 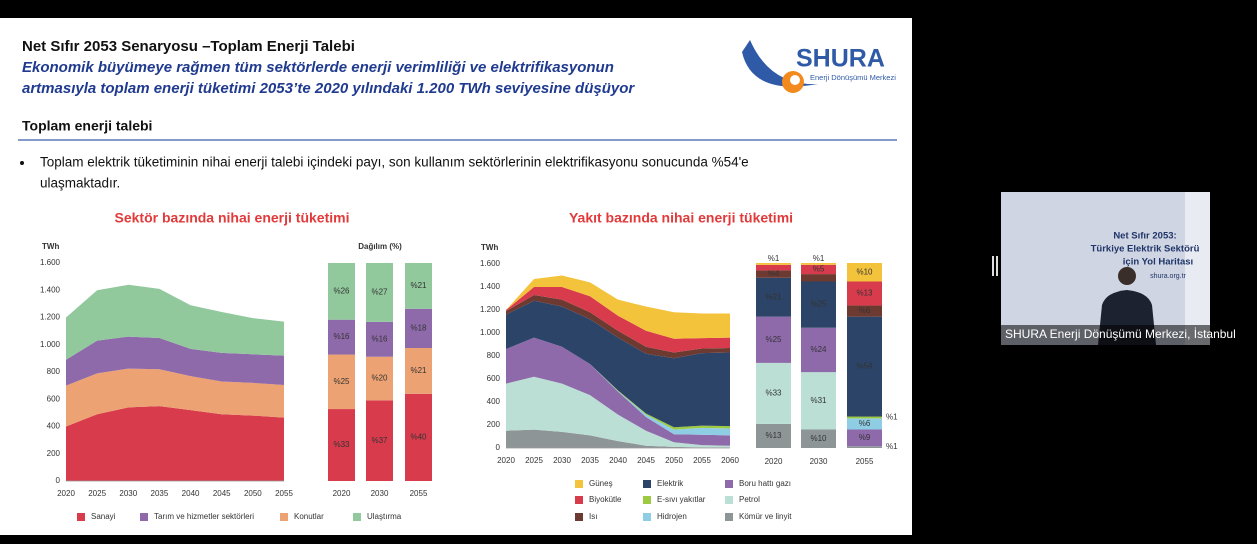 What do you see at coordinates (993, 266) in the screenshot?
I see `pause-icon` at bounding box center [993, 266].